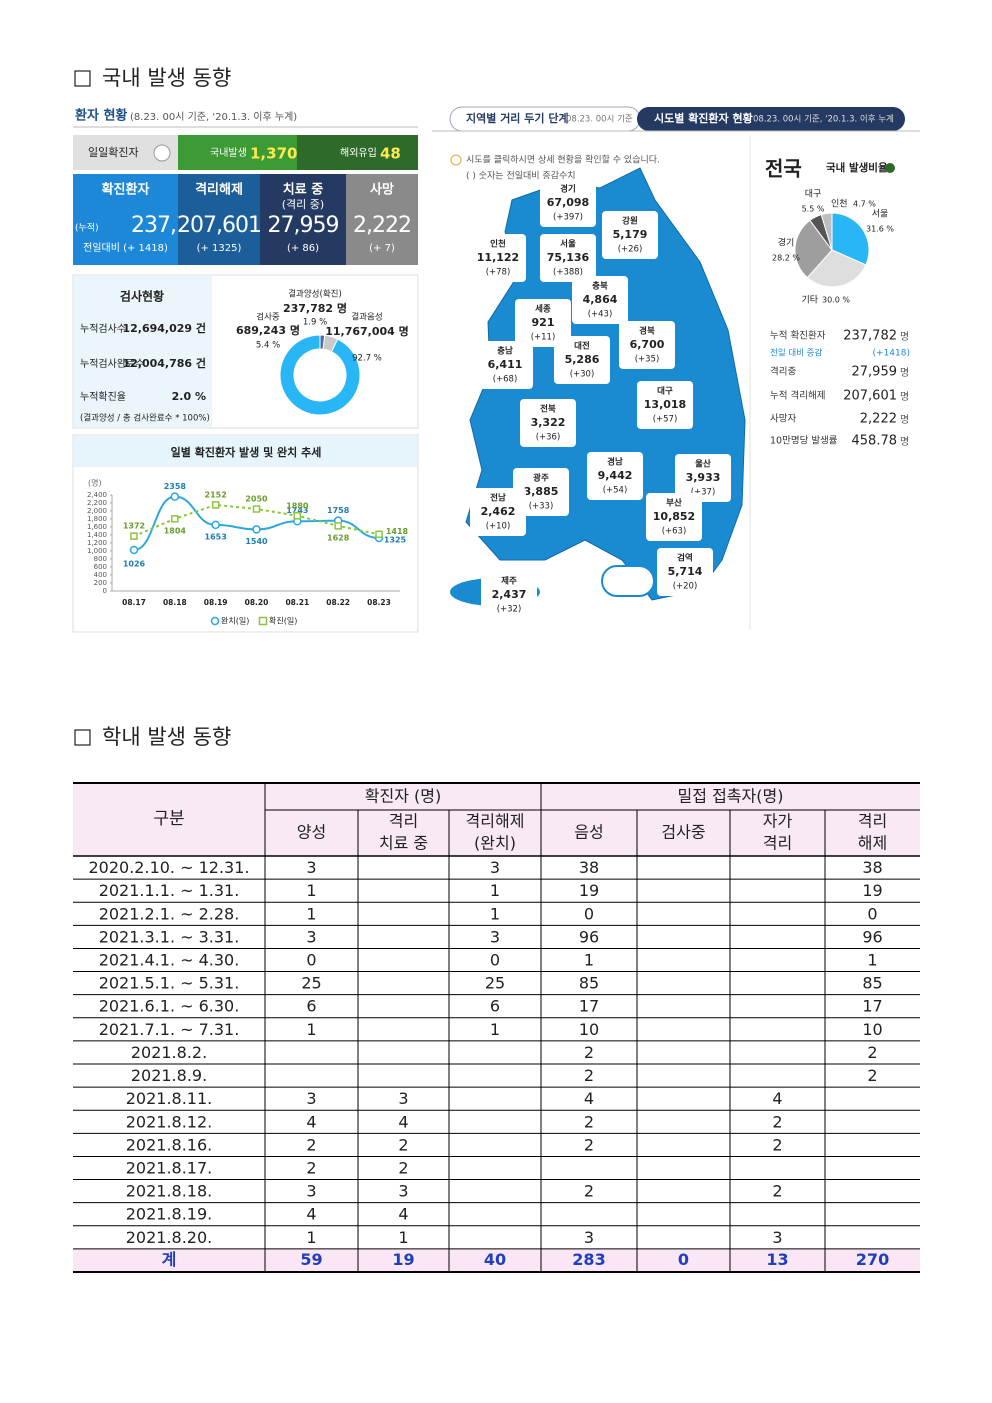 The image size is (992, 1403). I want to click on text: 전북, so click(548, 409).